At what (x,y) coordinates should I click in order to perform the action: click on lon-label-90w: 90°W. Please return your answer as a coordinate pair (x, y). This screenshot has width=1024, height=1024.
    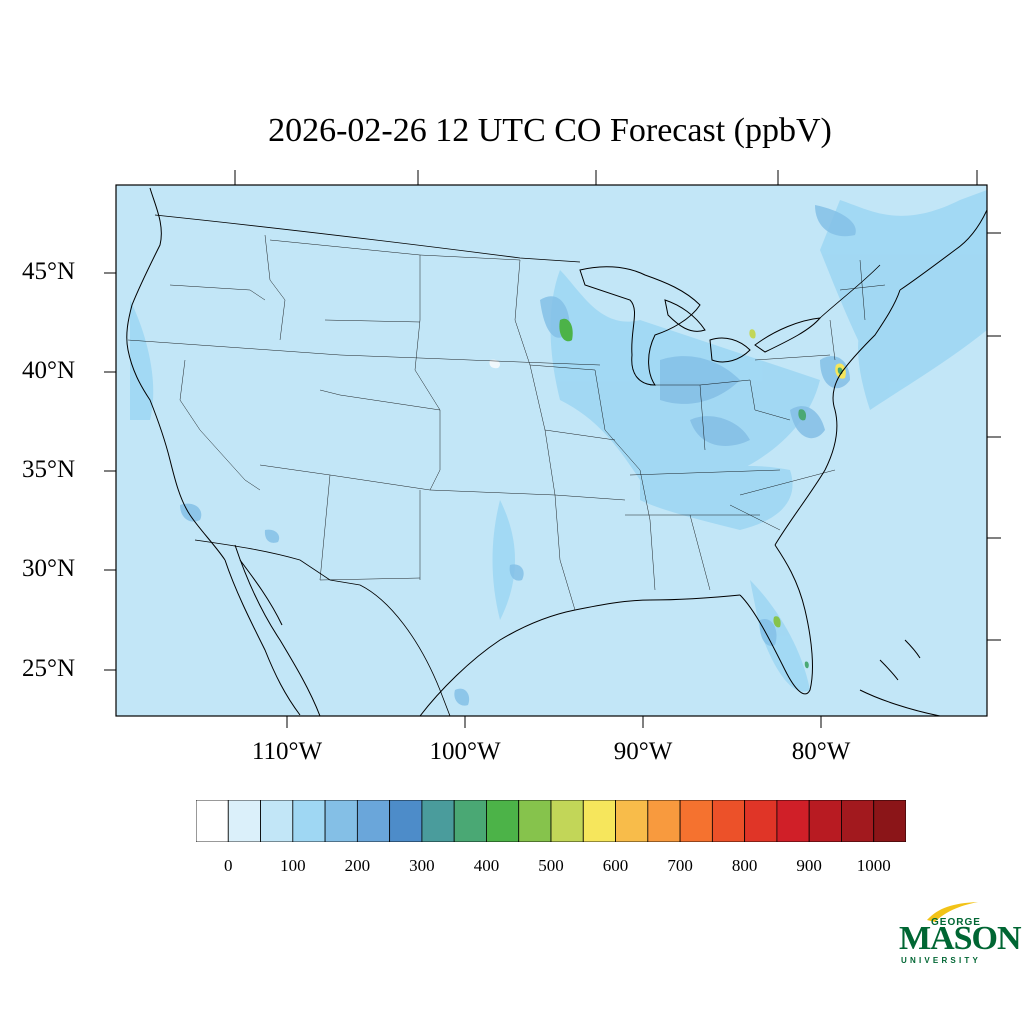
    Looking at the image, I should click on (643, 751).